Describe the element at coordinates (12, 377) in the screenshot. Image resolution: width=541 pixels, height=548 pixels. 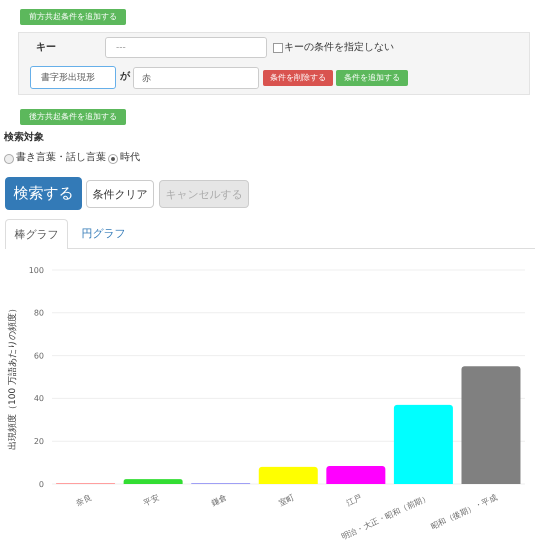
I see `y-axis-title: 出現頻度（100 万語あたりの頻度）` at that location.